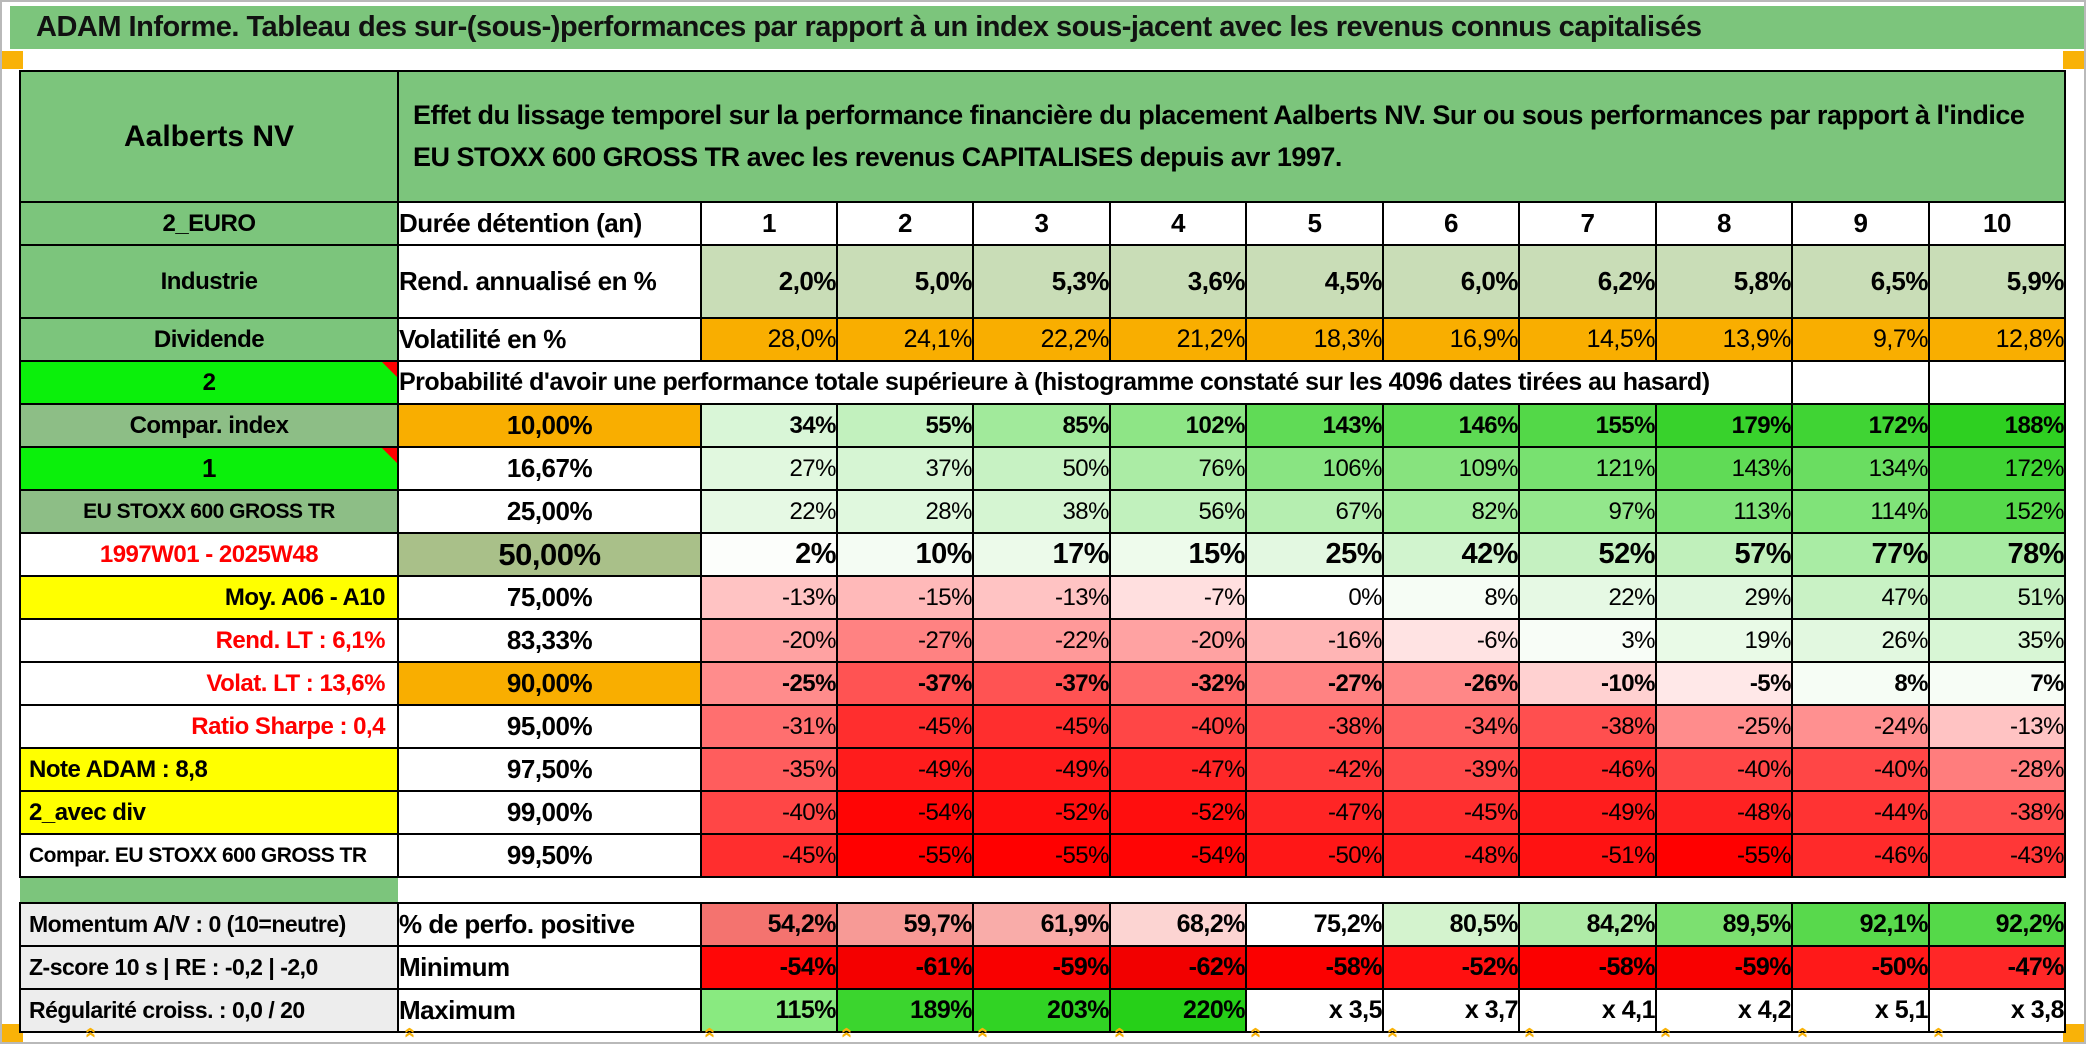 The image size is (2086, 1044). I want to click on cell-value-quantile-75-7: 22%, so click(1587, 597).